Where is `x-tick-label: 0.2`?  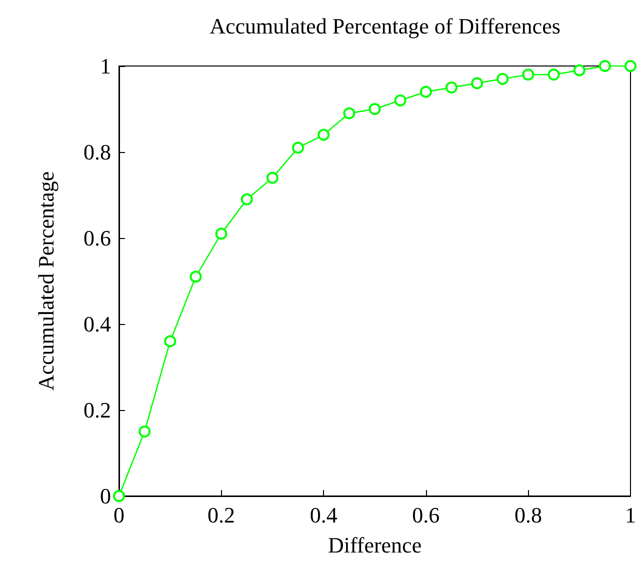 x-tick-label: 0.2 is located at coordinates (222, 515).